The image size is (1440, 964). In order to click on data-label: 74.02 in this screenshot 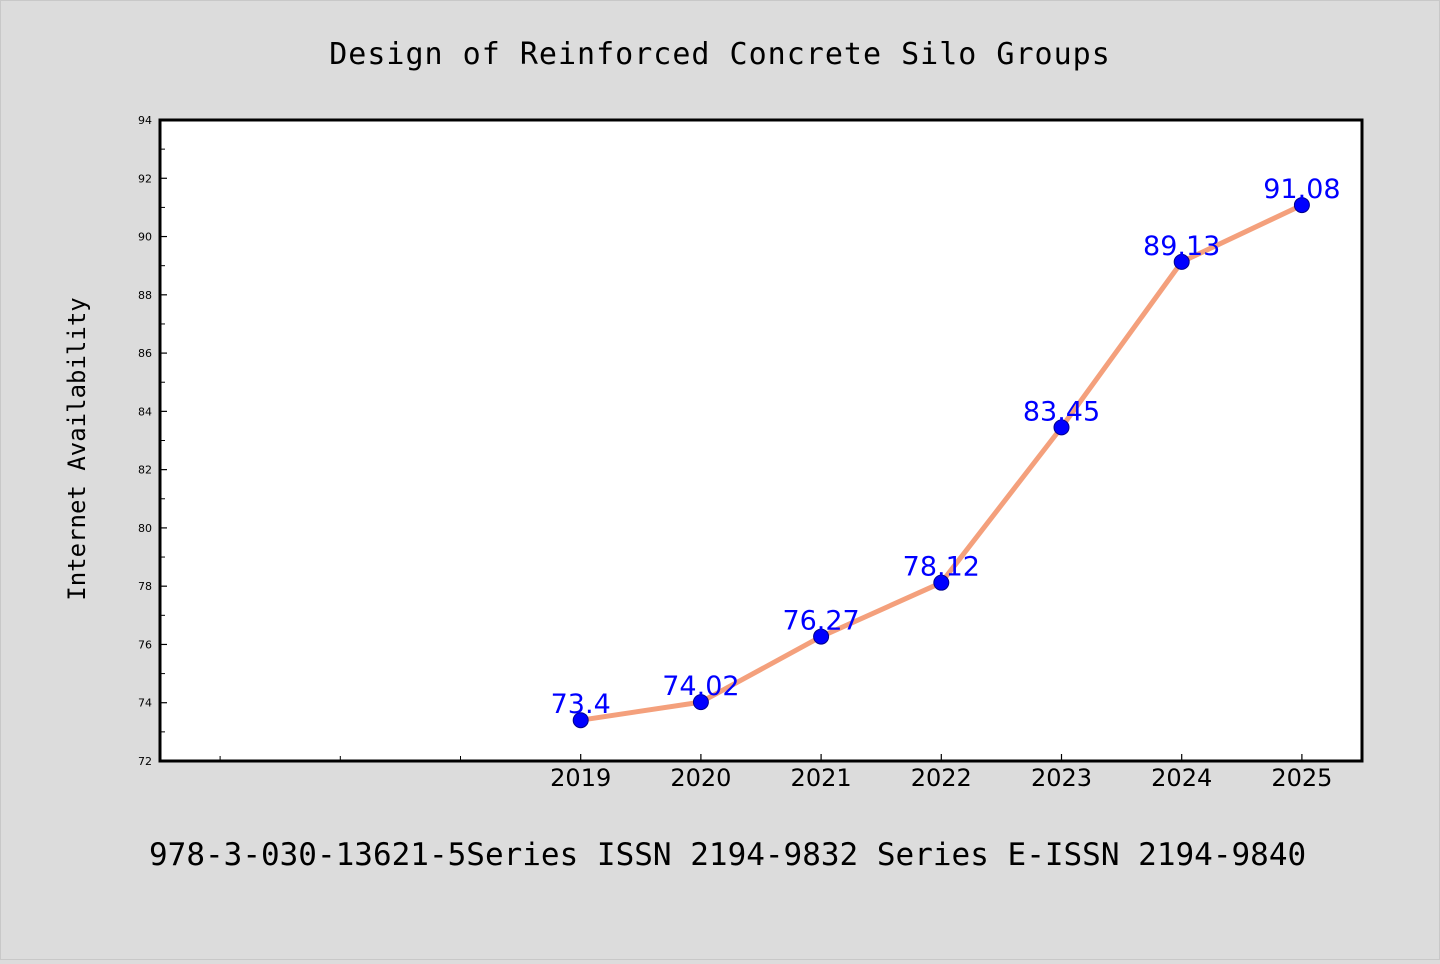, I will do `click(700, 686)`.